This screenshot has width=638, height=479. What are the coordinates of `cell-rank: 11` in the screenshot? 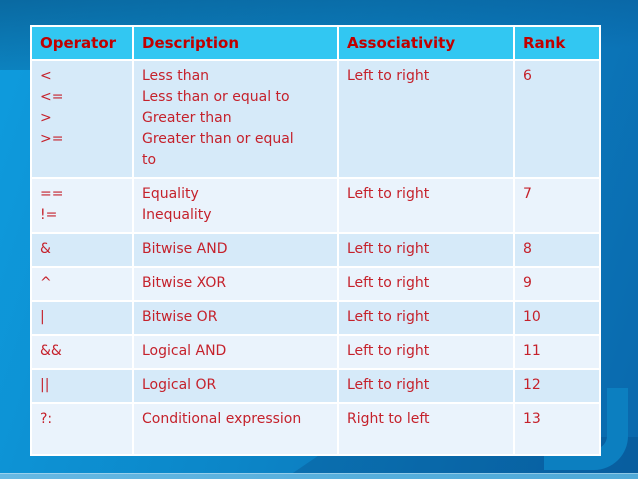 It's located at (557, 352).